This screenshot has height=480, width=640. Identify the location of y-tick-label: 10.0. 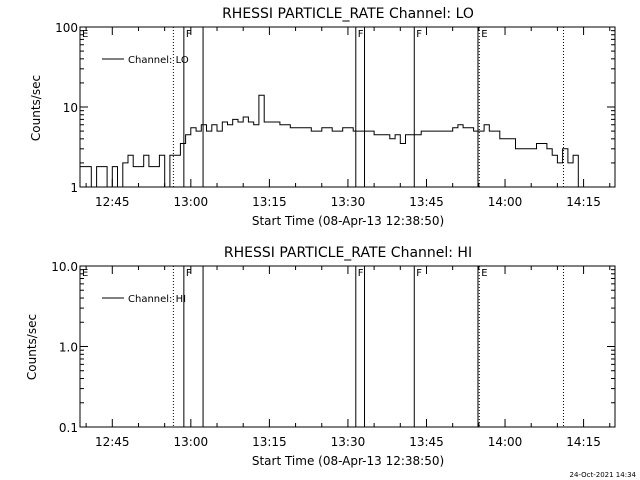
(64, 267).